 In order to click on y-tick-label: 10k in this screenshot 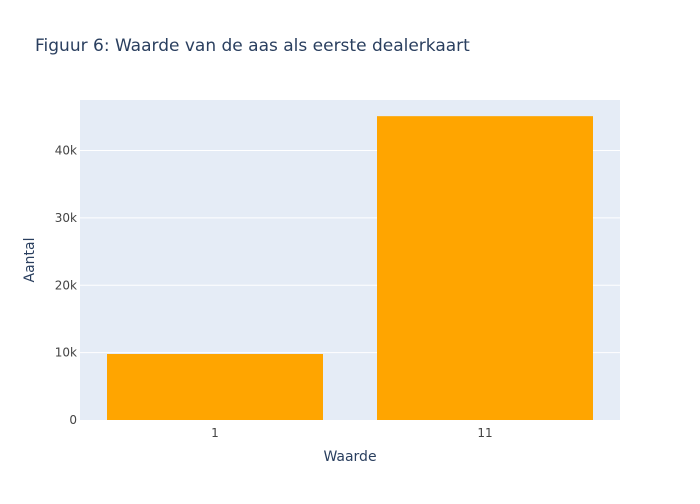, I will do `click(66, 353)`.